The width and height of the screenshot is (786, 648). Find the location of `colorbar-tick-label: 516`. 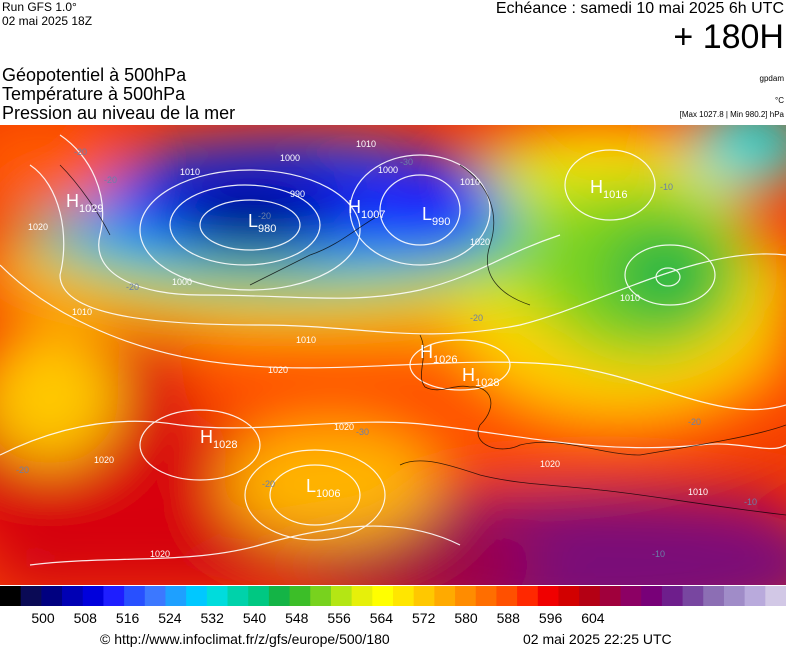

colorbar-tick-label: 516 is located at coordinates (127, 618).